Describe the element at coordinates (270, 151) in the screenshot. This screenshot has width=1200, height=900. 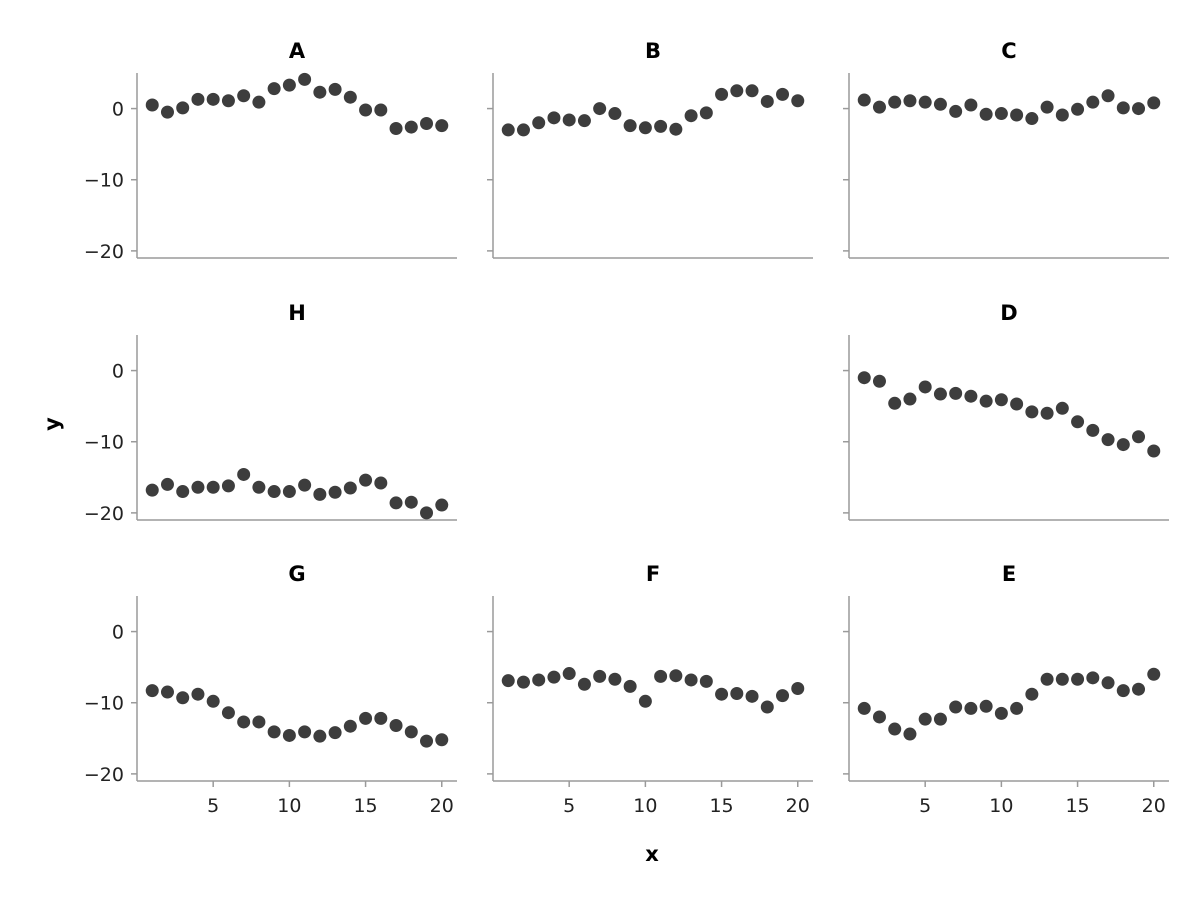
I see `panel-A: A 0 −10 −20` at that location.